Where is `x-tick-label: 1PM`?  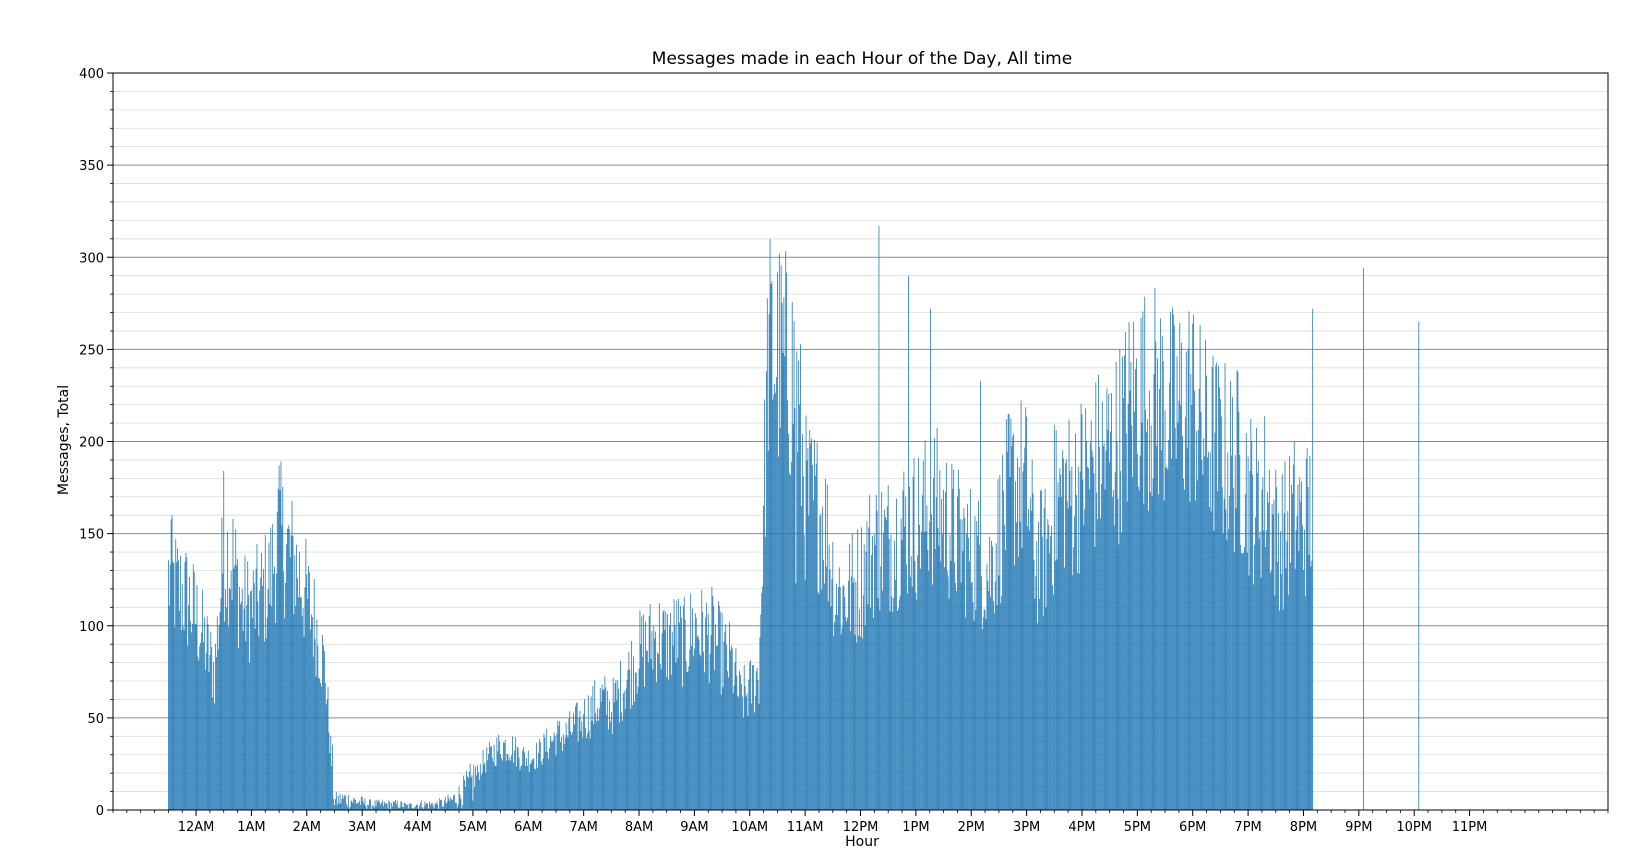 x-tick-label: 1PM is located at coordinates (915, 827).